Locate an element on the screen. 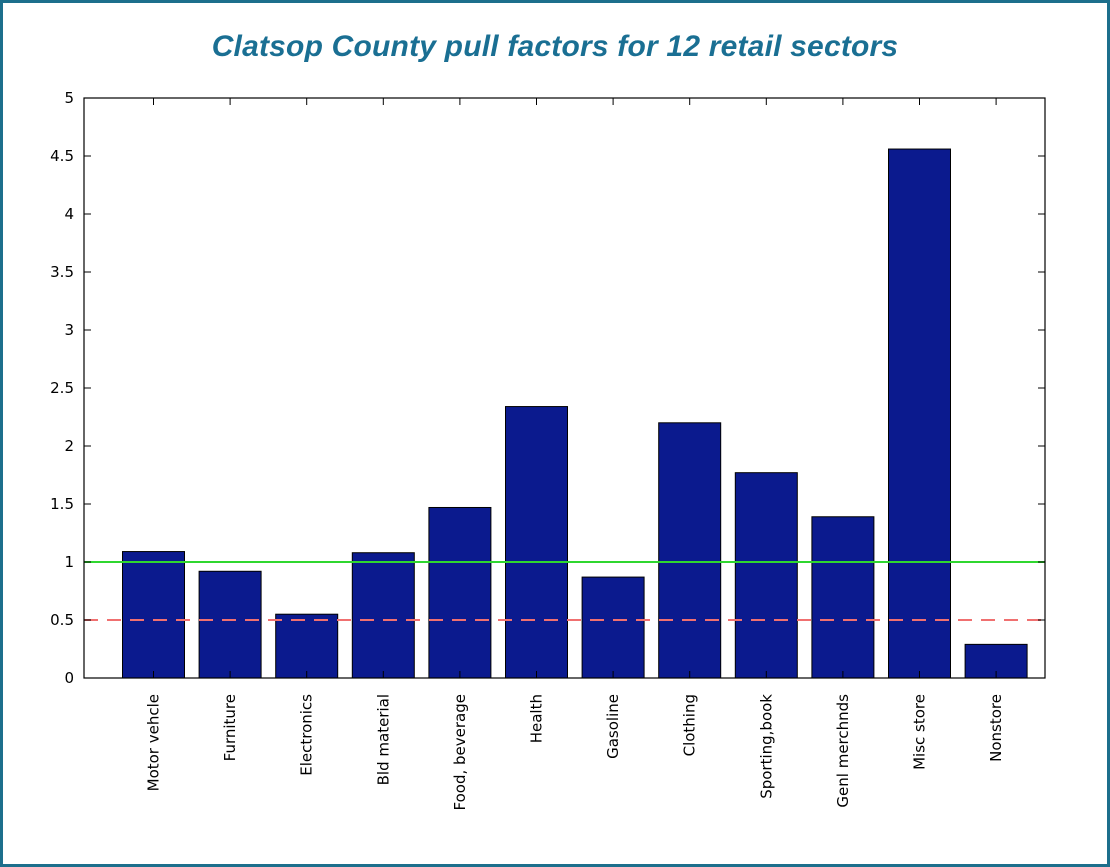 The width and height of the screenshot is (1110, 867). y-tick-label-9: 4.5 is located at coordinates (62, 156).